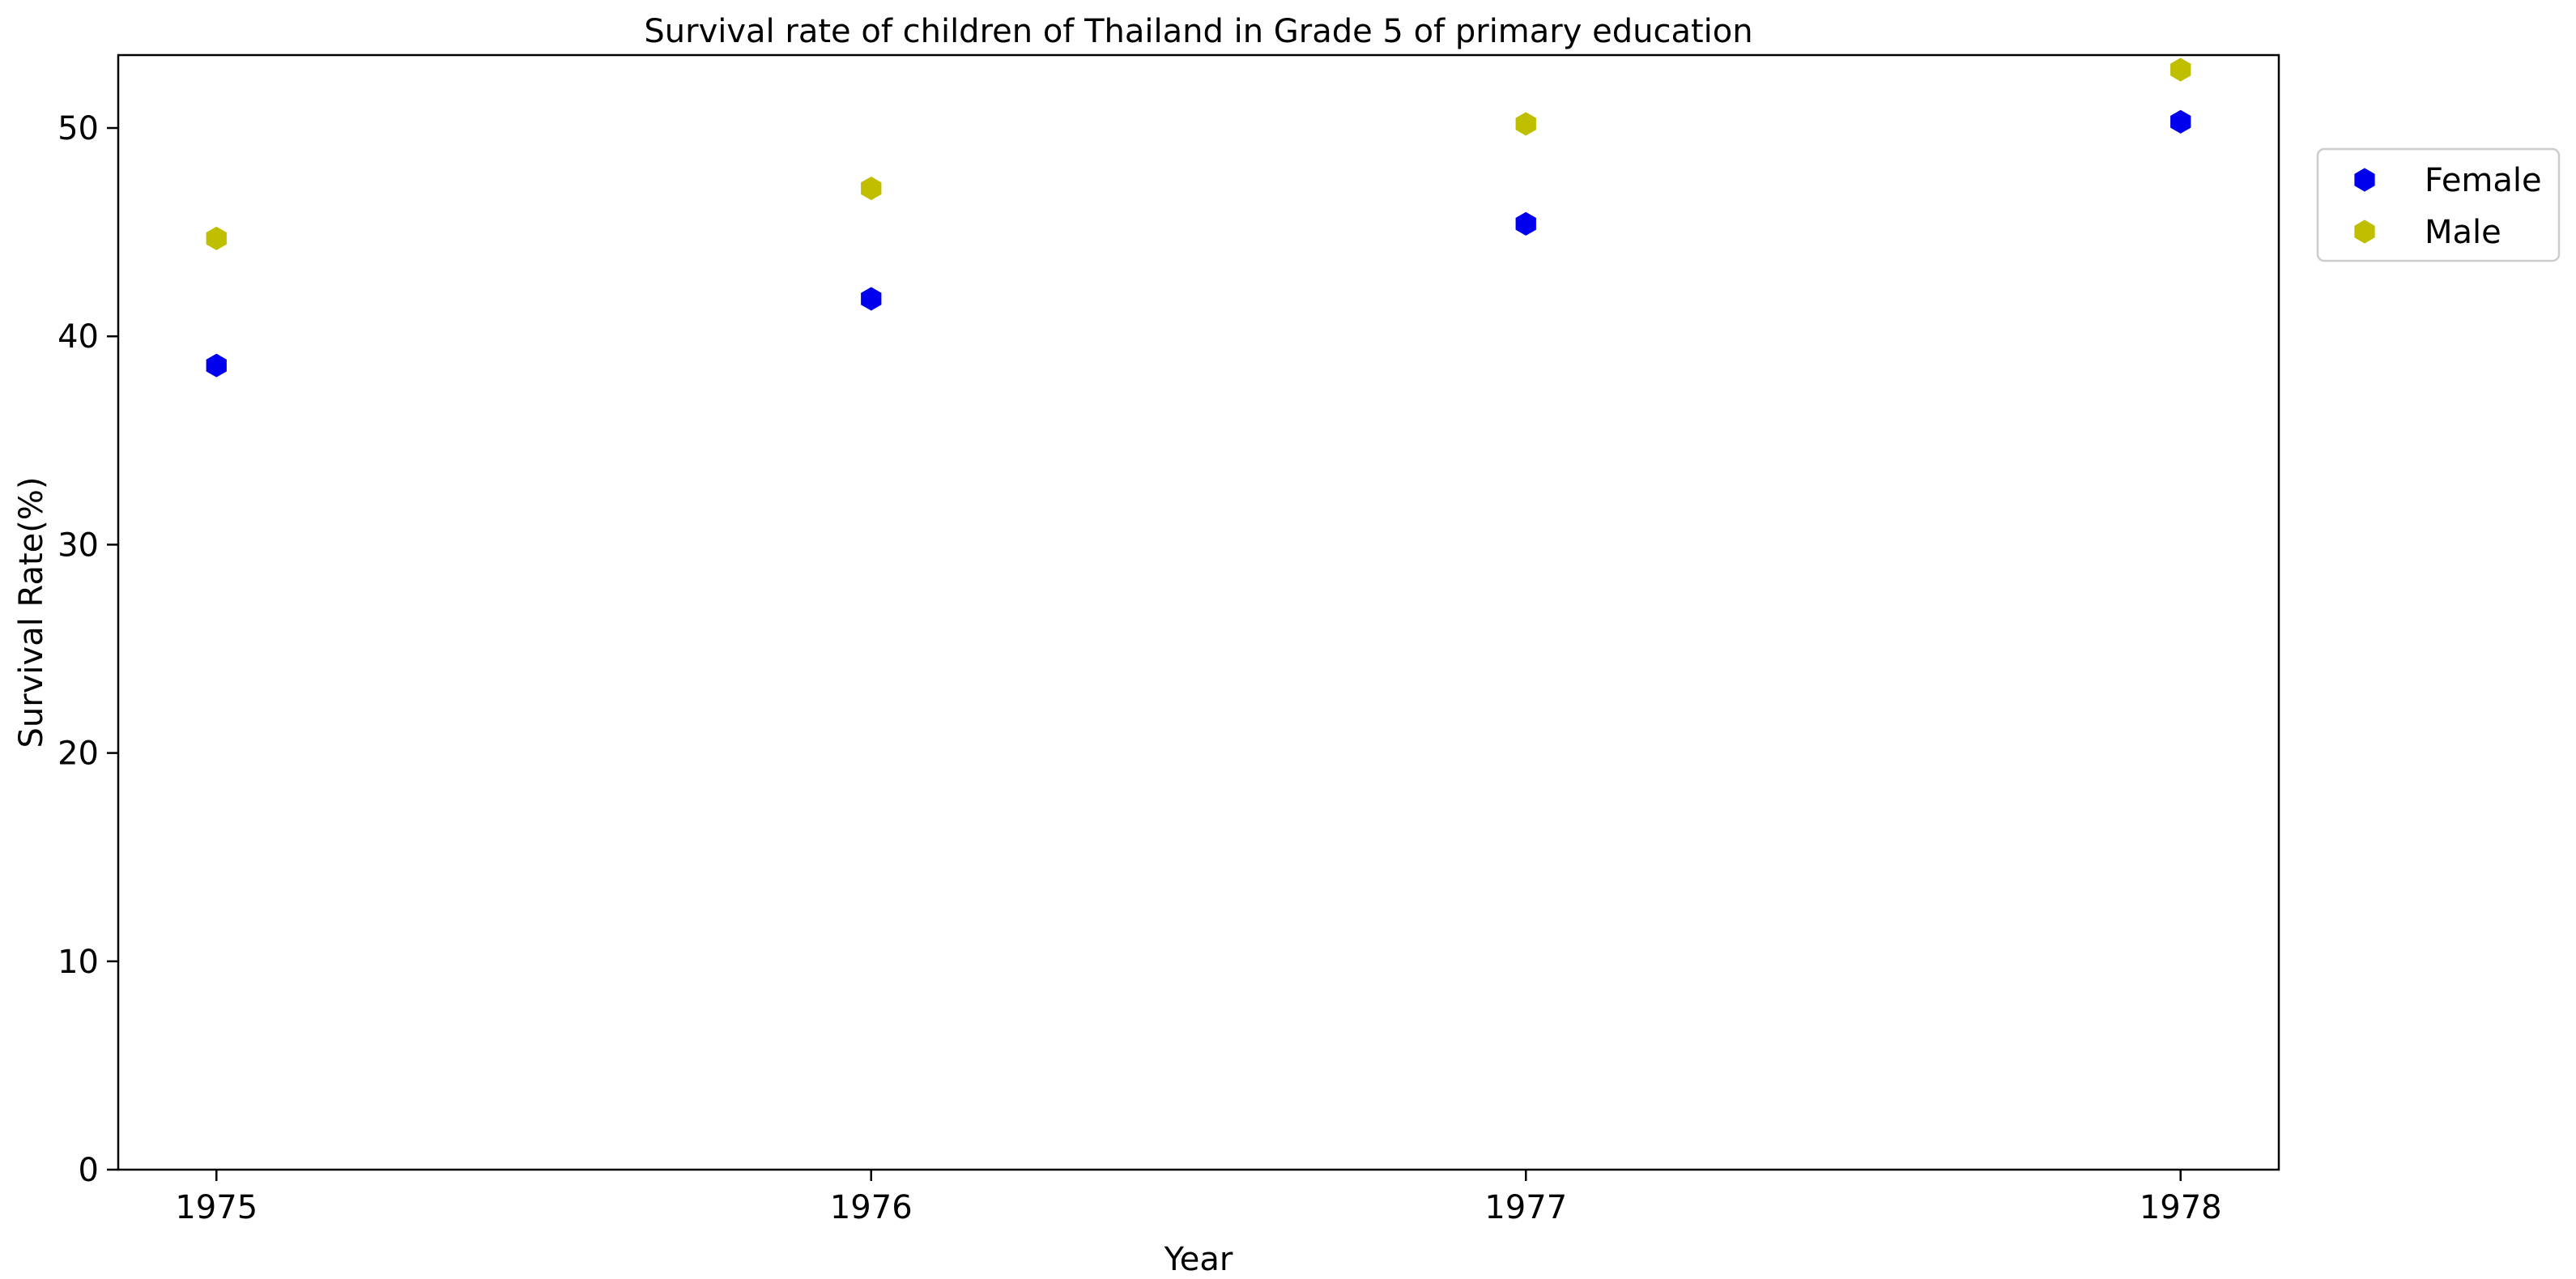 Image resolution: width=2576 pixels, height=1279 pixels. I want to click on y-axis: 0 10 20 30 40 50, so click(87, 649).